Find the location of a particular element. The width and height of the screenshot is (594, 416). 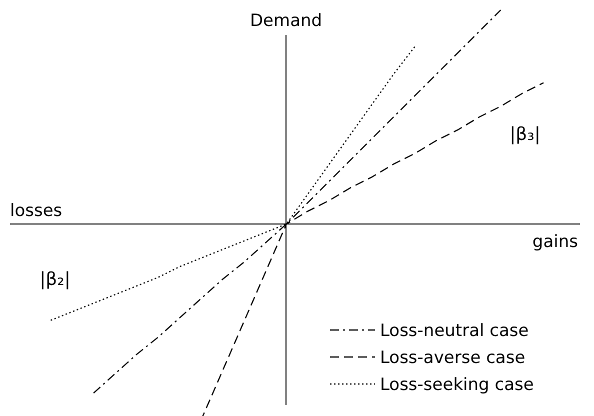

x-axis-title: gains is located at coordinates (555, 242).